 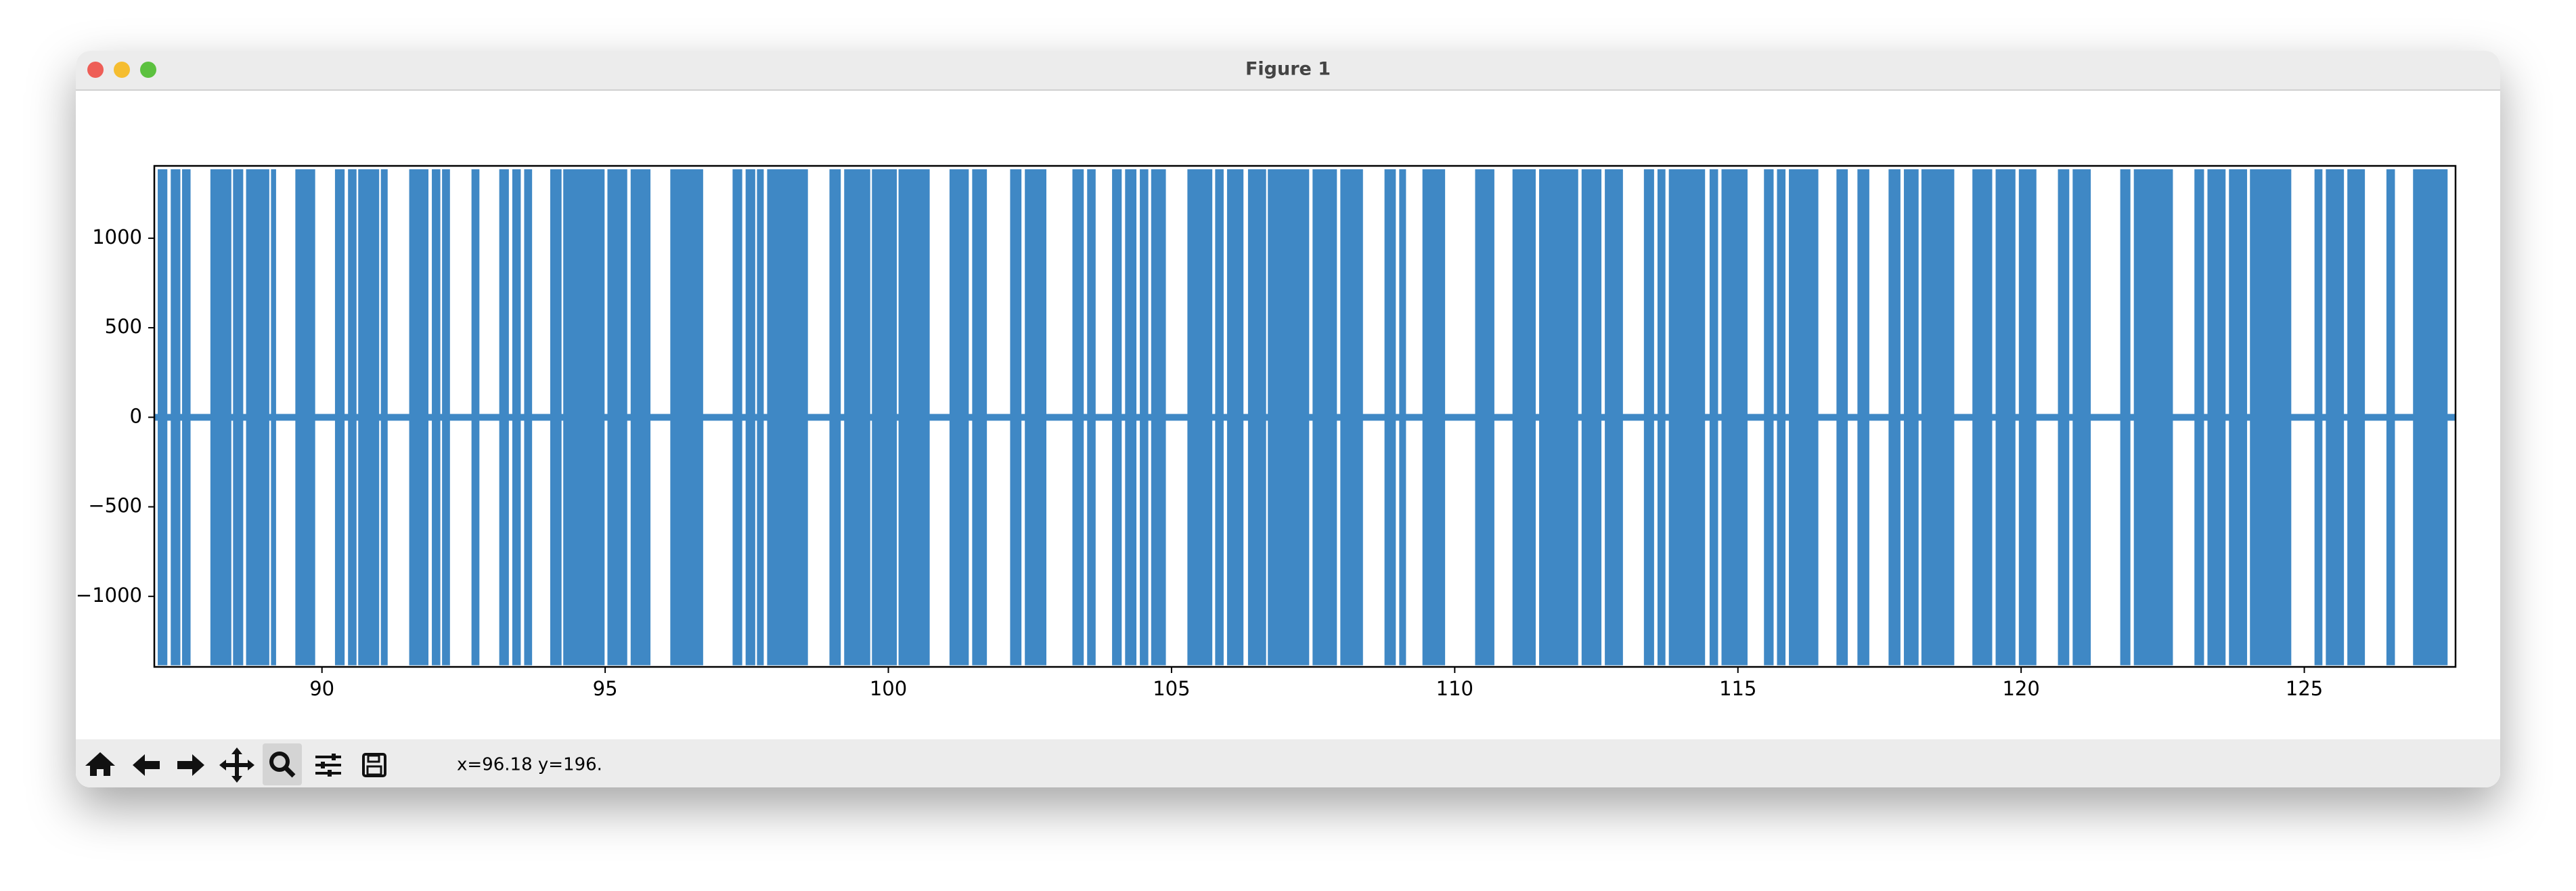 What do you see at coordinates (605, 688) in the screenshot?
I see `x-tick-label: 95` at bounding box center [605, 688].